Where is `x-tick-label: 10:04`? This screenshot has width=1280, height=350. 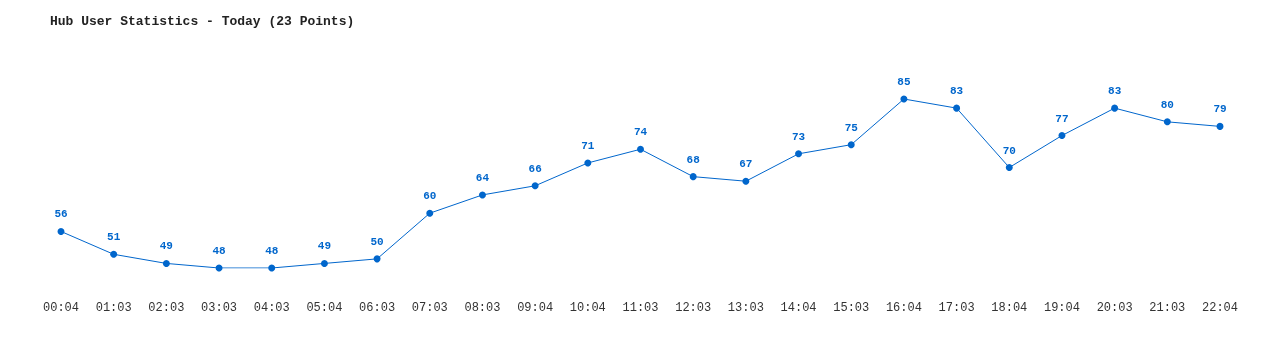 x-tick-label: 10:04 is located at coordinates (587, 308).